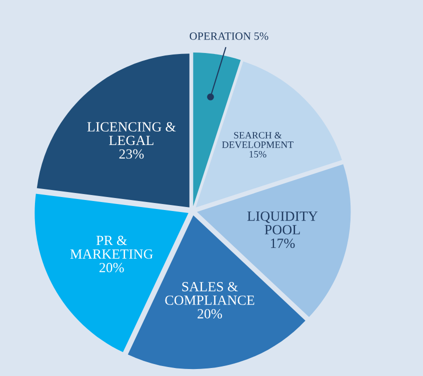 This screenshot has height=376, width=423. I want to click on slice-label: PR & MARKETING, so click(111, 247).